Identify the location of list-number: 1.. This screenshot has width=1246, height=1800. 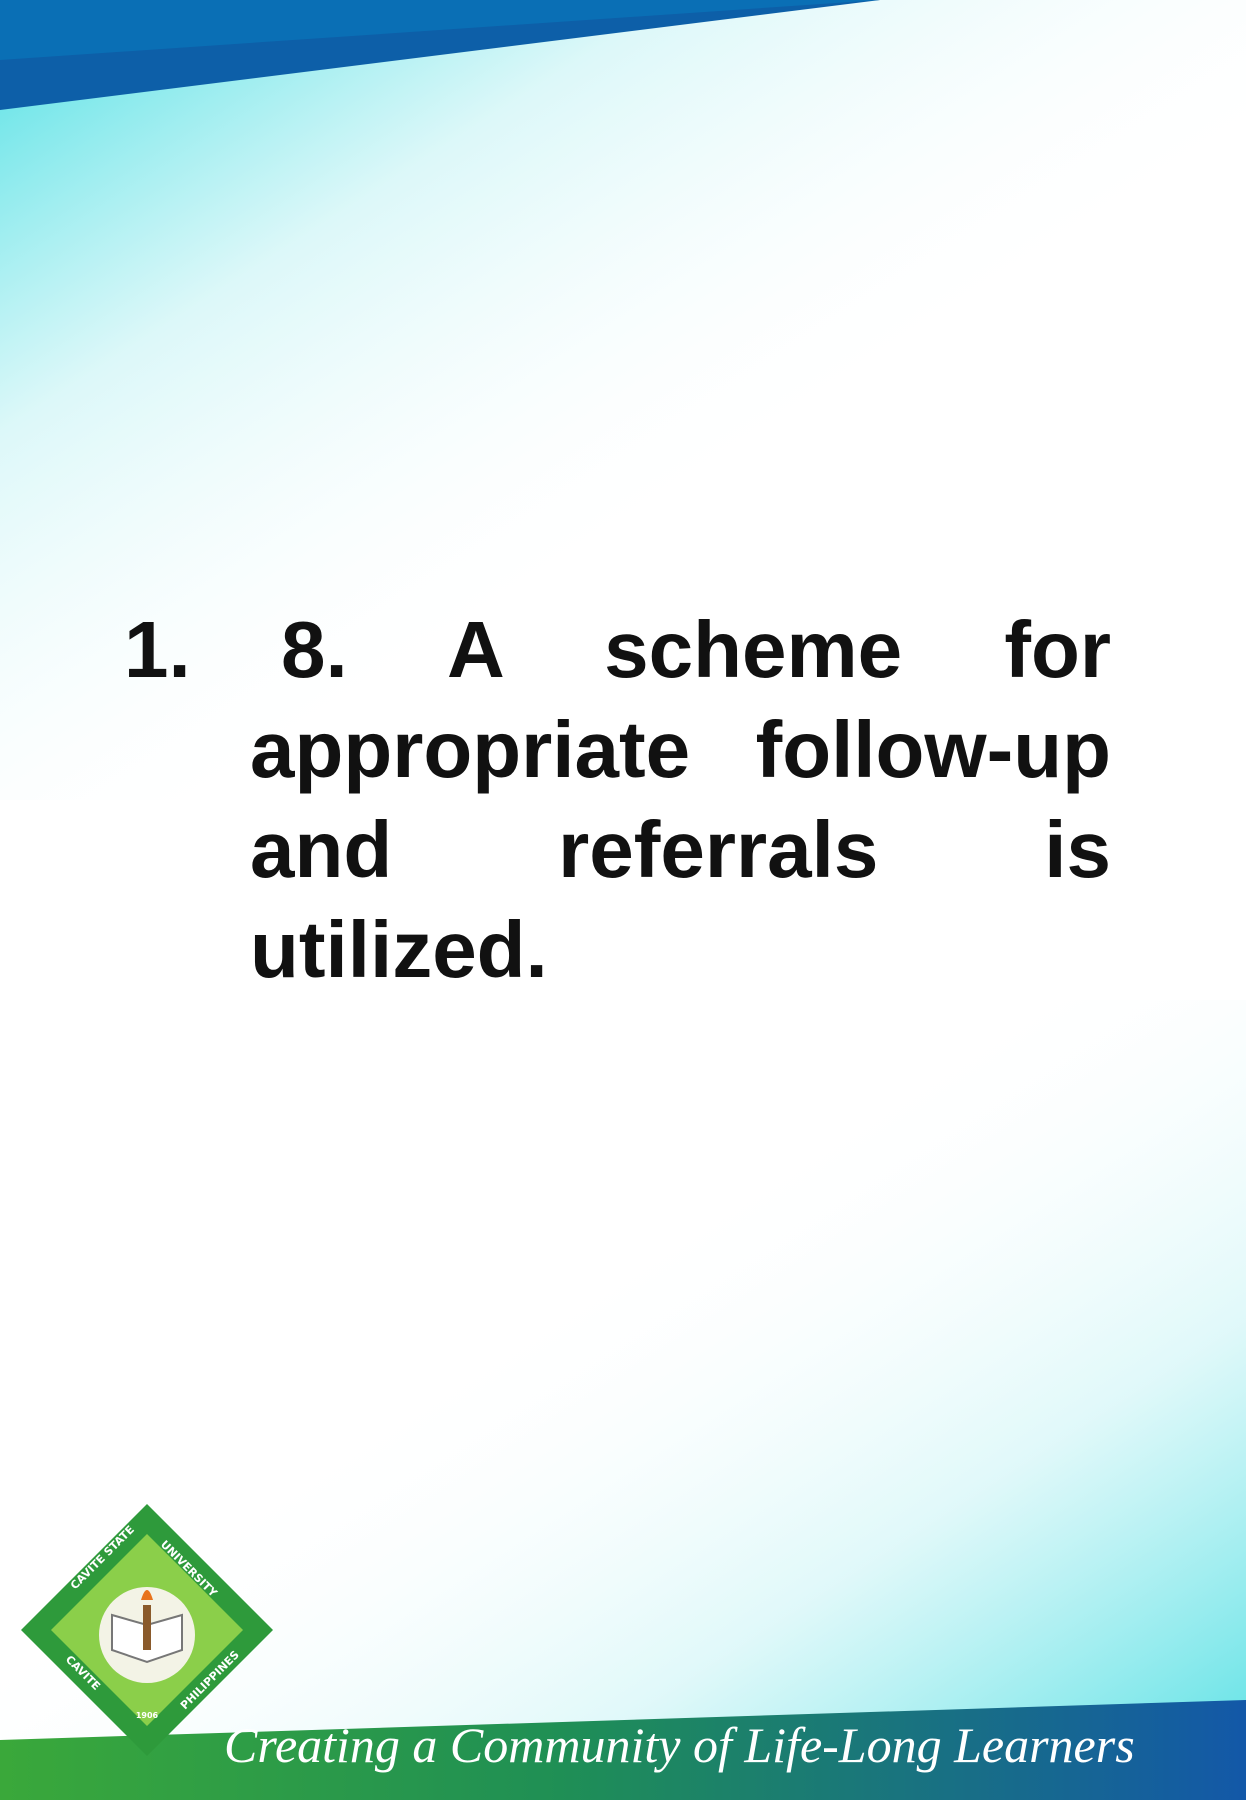
(157, 649).